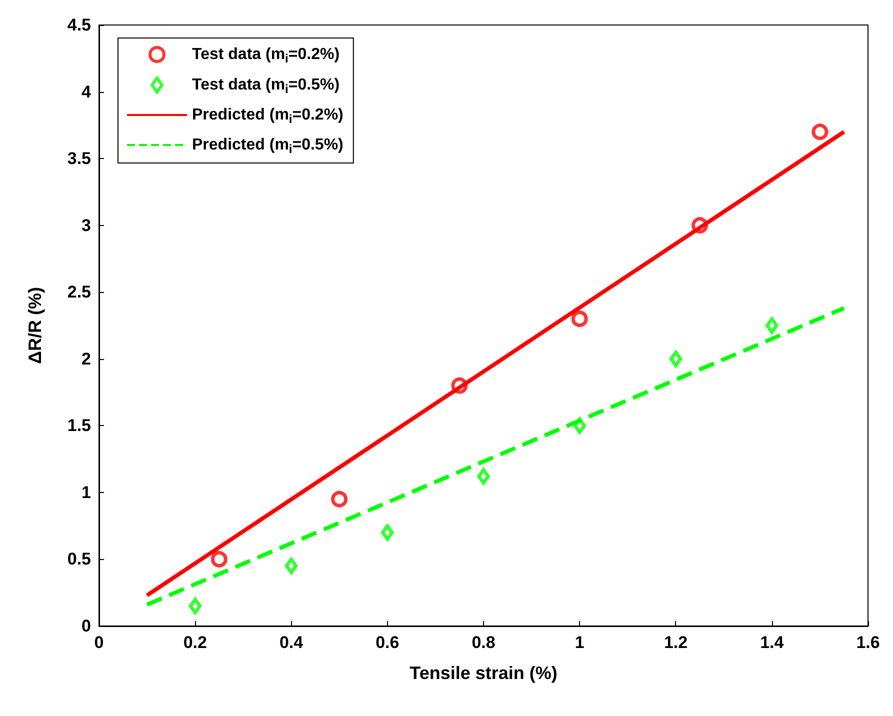 This screenshot has height=716, width=893. I want to click on y-axis-title: ΔR/R (%), so click(35, 325).